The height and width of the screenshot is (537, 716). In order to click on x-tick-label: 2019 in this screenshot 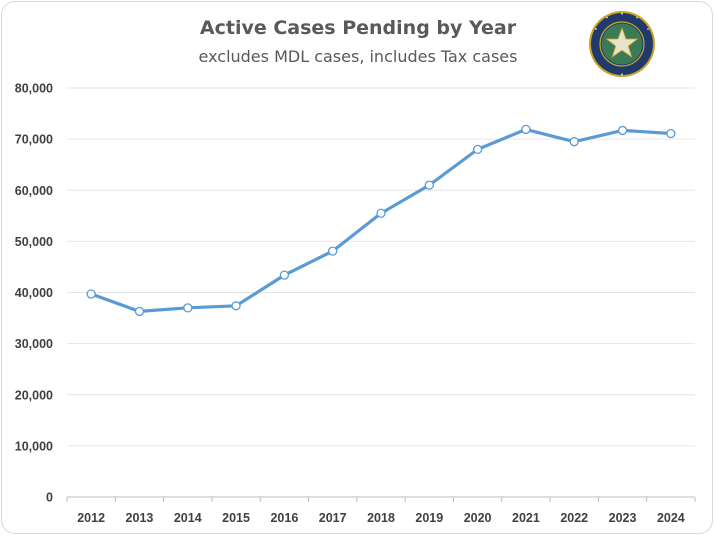, I will do `click(429, 518)`.